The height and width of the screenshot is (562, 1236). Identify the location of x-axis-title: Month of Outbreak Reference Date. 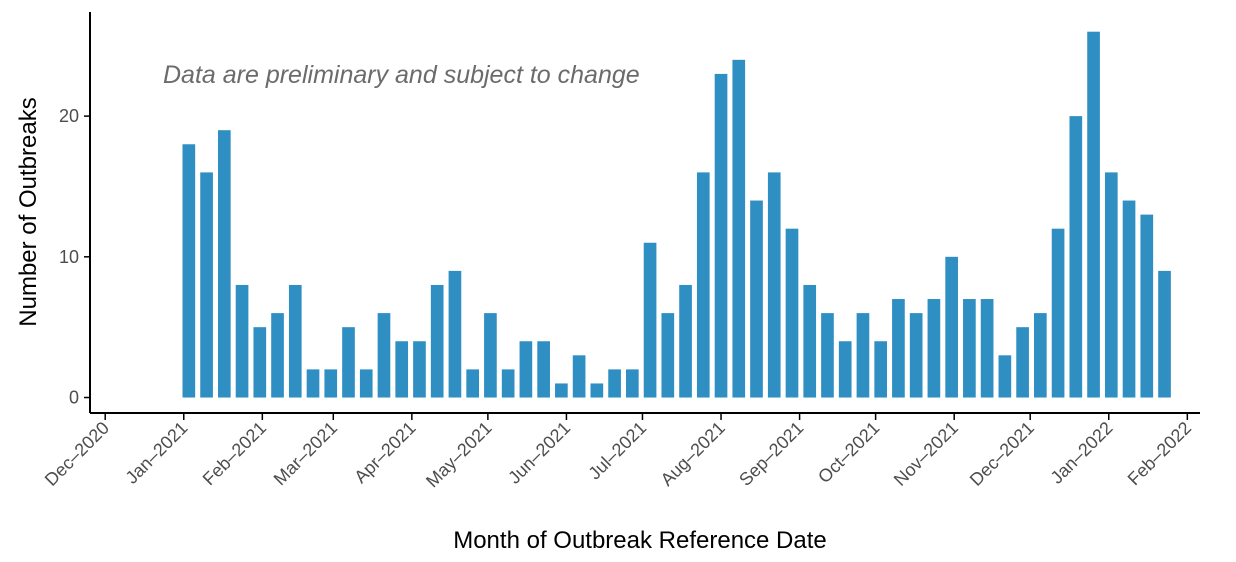
(640, 540).